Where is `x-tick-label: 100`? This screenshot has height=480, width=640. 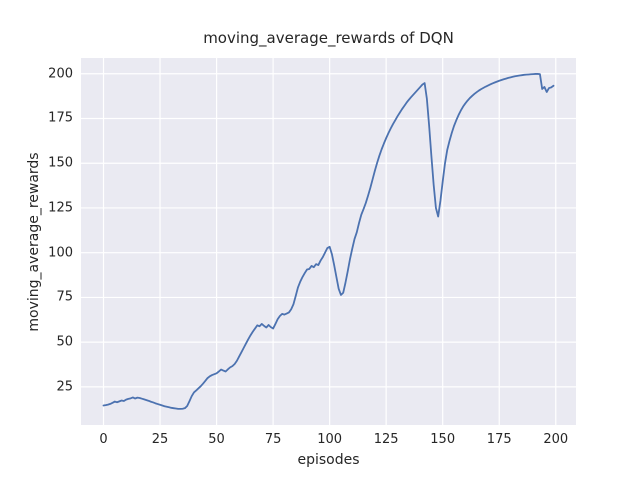 x-tick-label: 100 is located at coordinates (330, 439).